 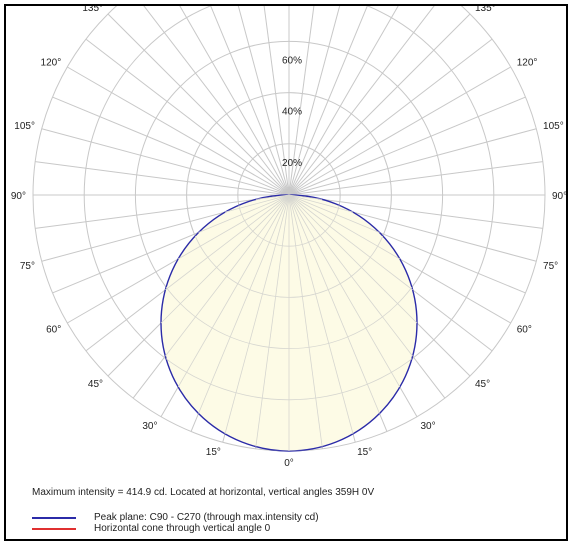 What do you see at coordinates (364, 452) in the screenshot?
I see `angle-label-right-15: 15°` at bounding box center [364, 452].